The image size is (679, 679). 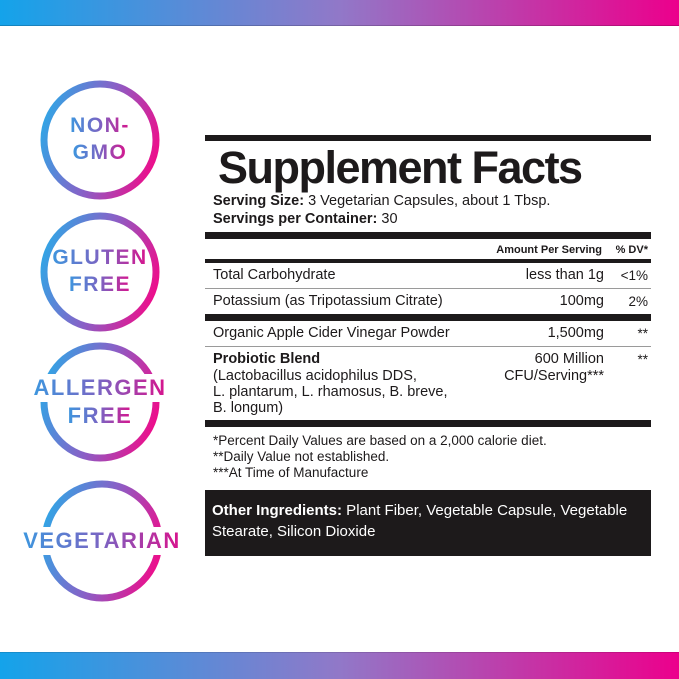 I want to click on footnote-line: **Daily Value not established., so click(x=301, y=456).